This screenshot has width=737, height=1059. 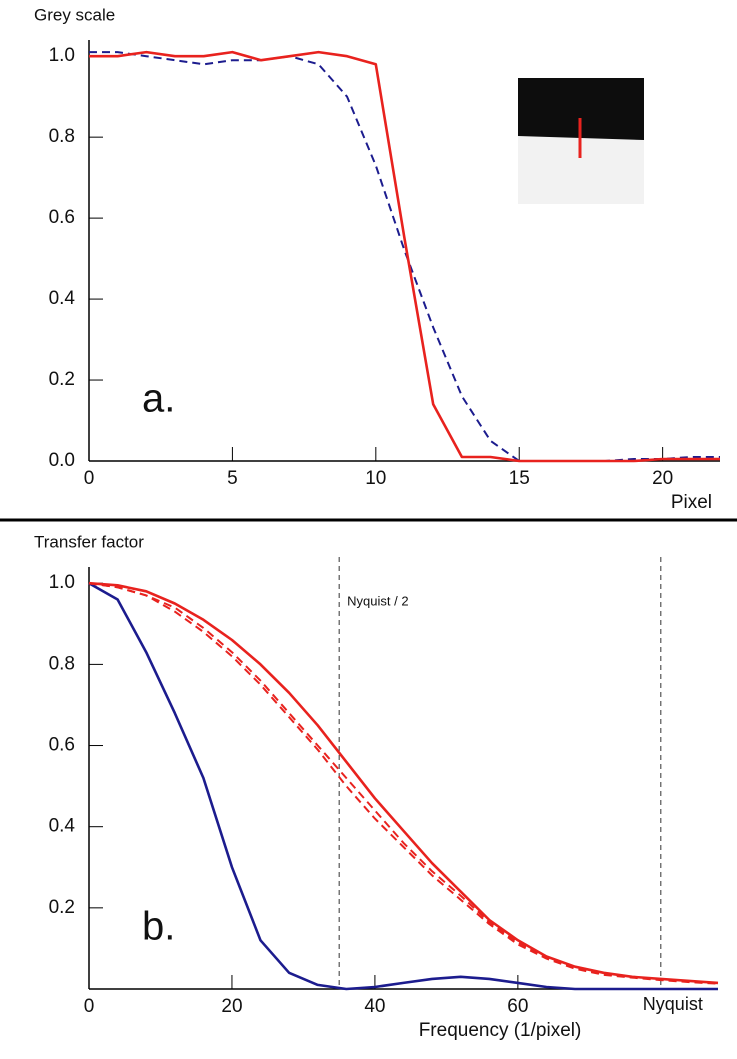 I want to click on x-axis-title: Frequency (1/pixel), so click(x=500, y=1030).